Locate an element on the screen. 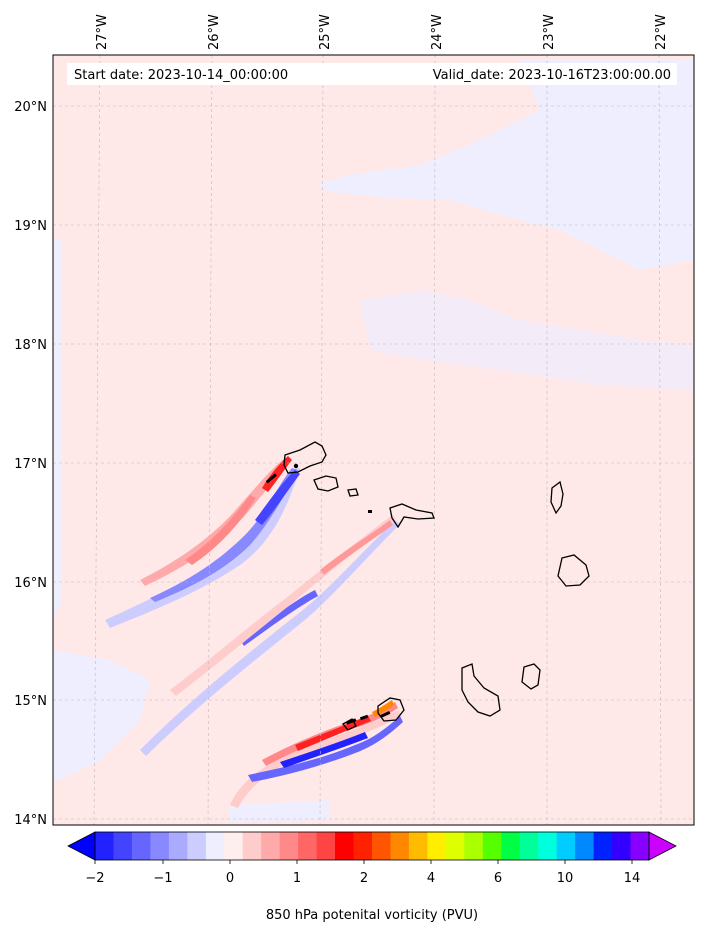 Image resolution: width=703 pixels, height=935 pixels. lat-label: 16°N is located at coordinates (30, 583).